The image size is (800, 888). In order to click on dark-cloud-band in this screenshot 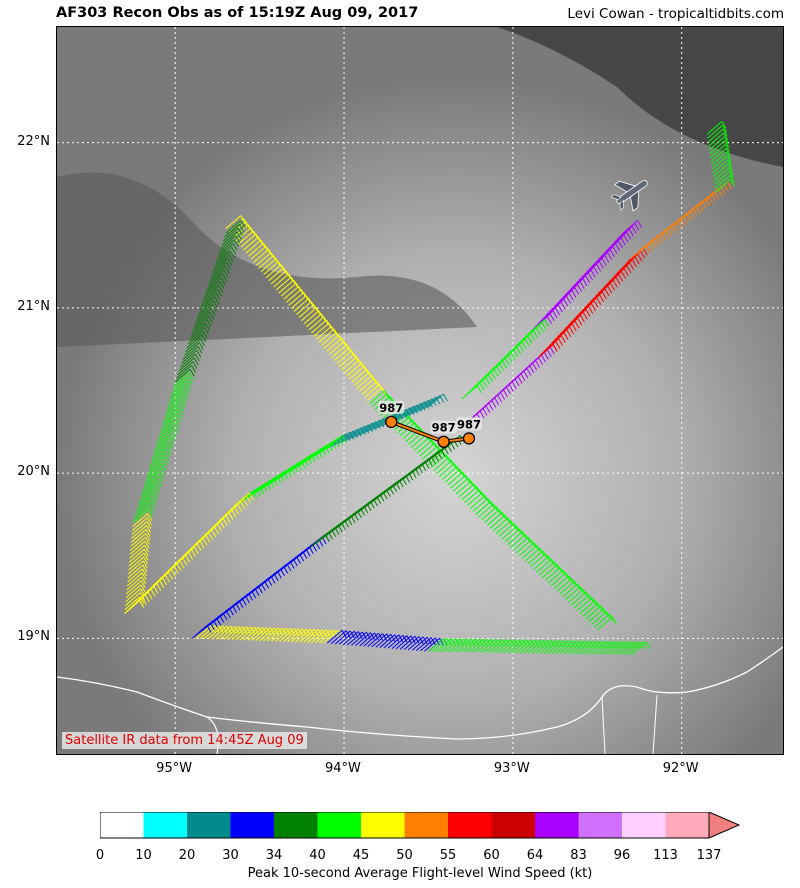, I will do `click(640, 97)`.